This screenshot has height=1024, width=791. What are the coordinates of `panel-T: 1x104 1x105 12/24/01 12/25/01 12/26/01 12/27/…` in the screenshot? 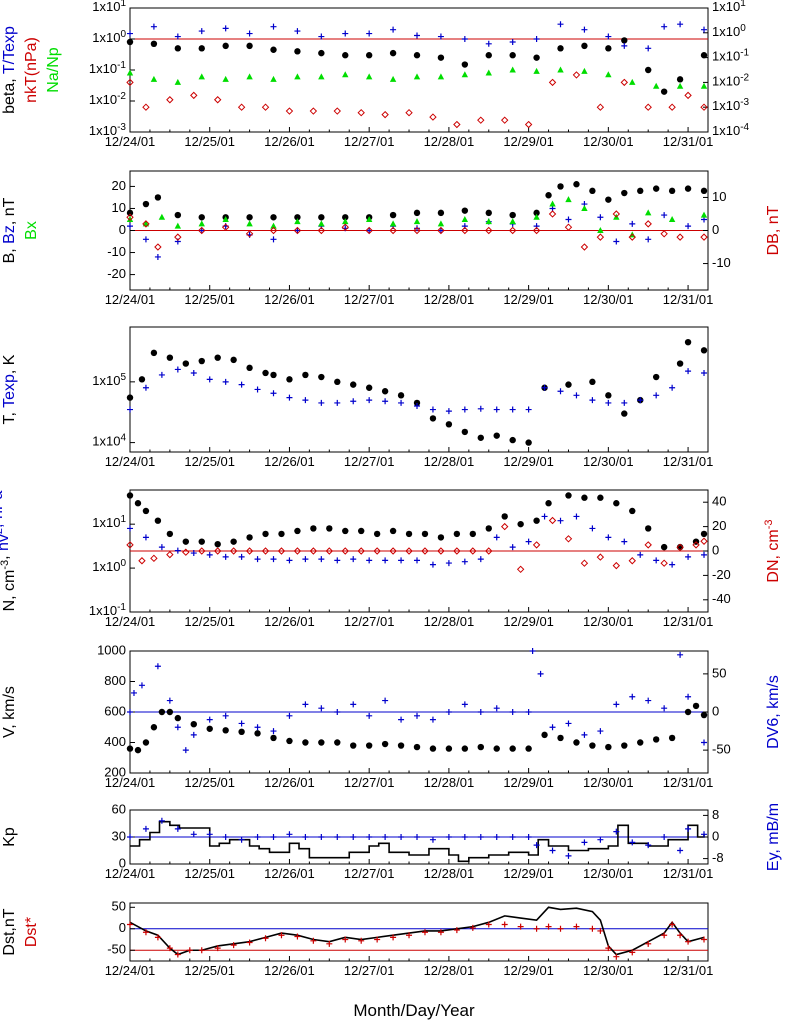 It's located at (357, 397).